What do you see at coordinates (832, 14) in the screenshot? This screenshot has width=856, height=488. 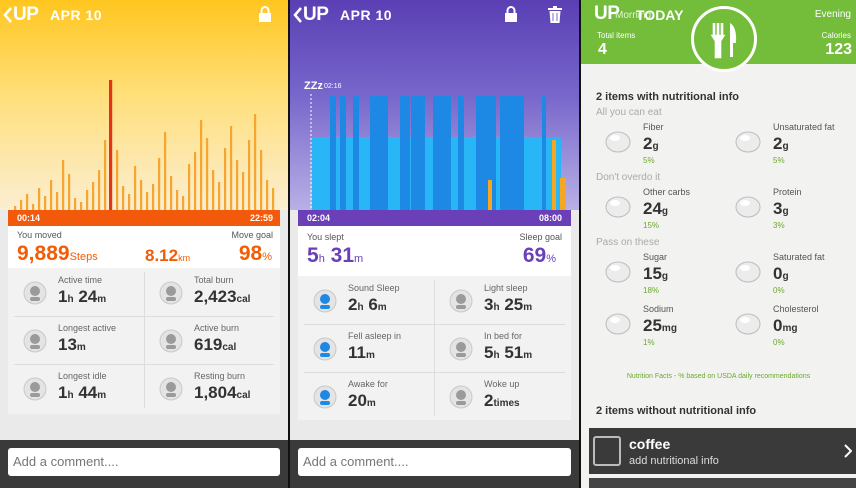 I see `evening-label: Evening` at bounding box center [832, 14].